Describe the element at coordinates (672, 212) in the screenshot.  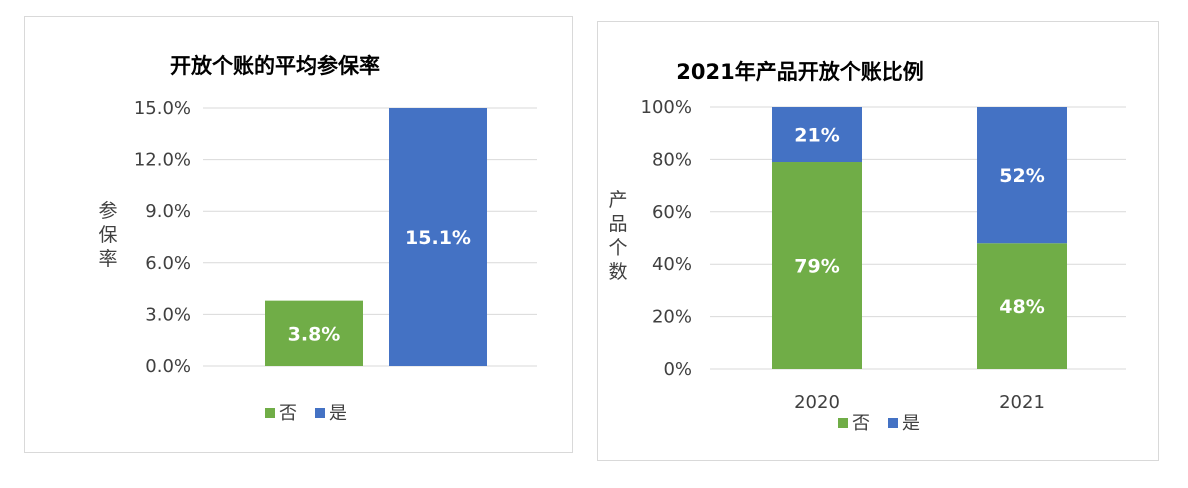
I see `y-tick-label: 60%` at that location.